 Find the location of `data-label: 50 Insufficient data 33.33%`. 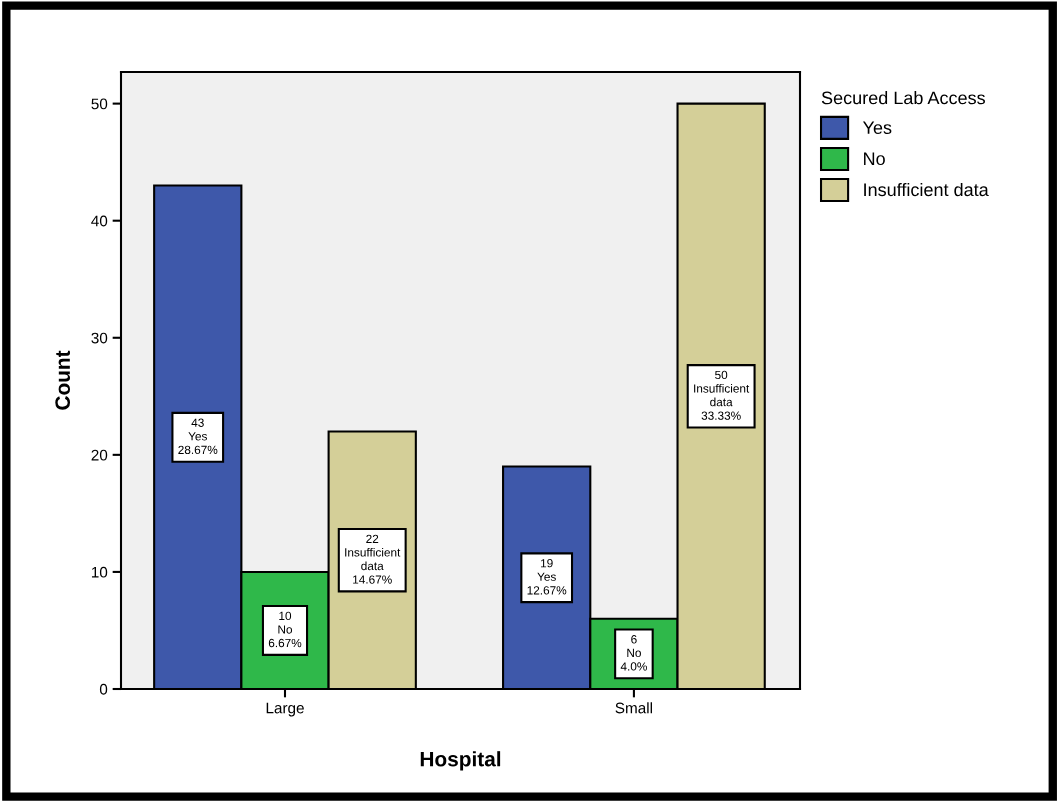

data-label: 50 Insufficient data 33.33% is located at coordinates (722, 395).